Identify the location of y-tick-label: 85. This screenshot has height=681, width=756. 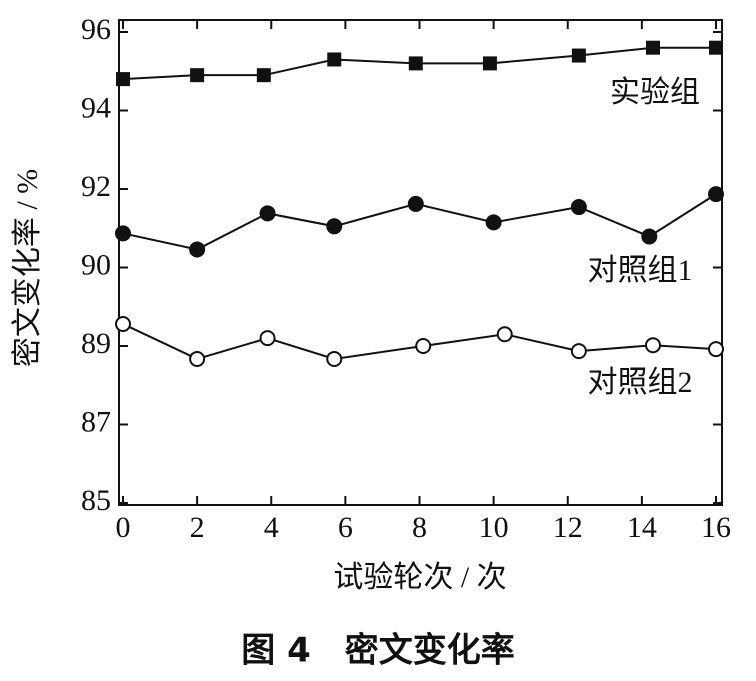
(96, 500).